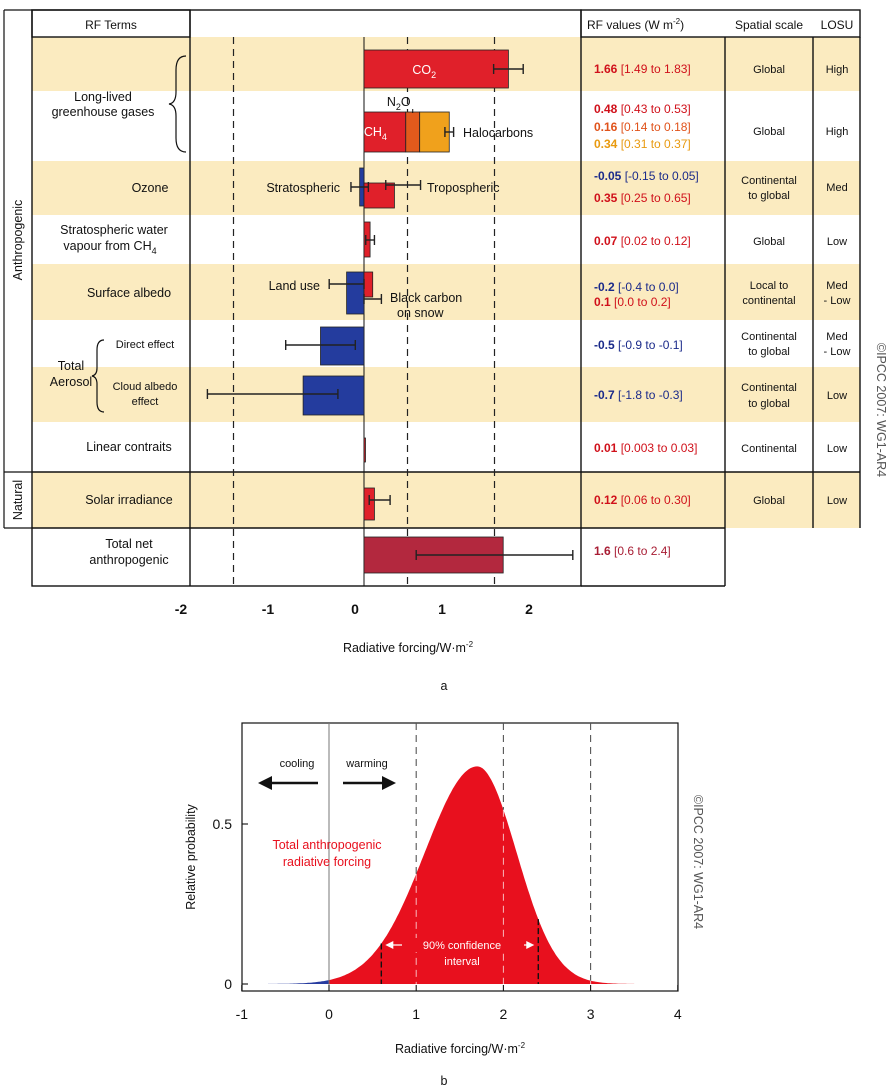  I want to click on row-label-total-net-1: Total net, so click(129, 544).